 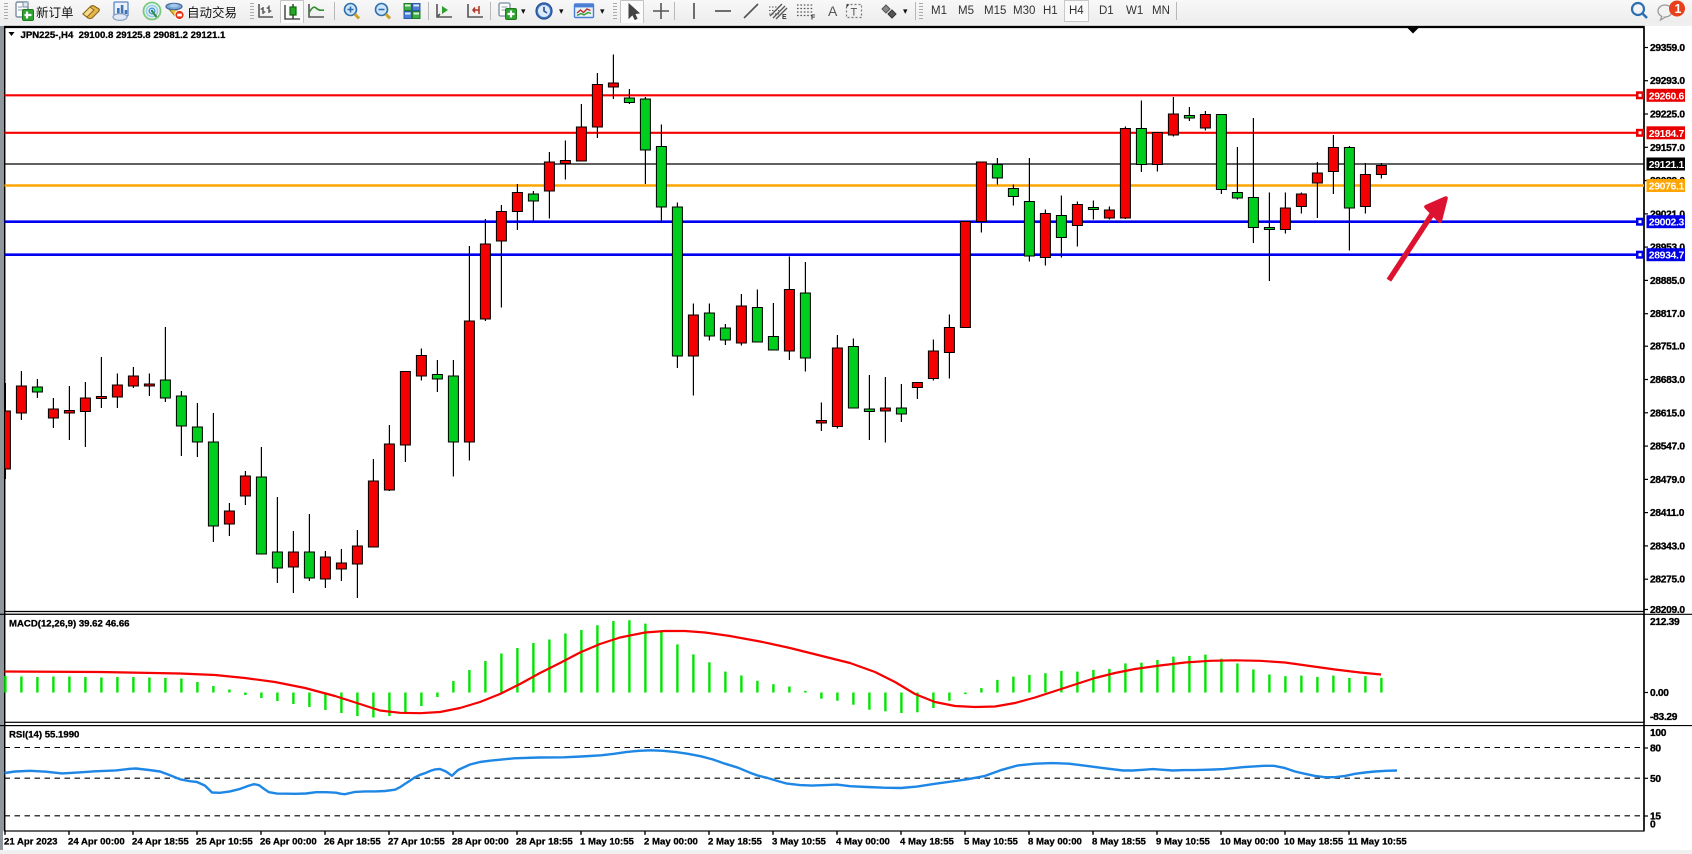 I want to click on svg-text: 0.00, so click(x=1659, y=693).